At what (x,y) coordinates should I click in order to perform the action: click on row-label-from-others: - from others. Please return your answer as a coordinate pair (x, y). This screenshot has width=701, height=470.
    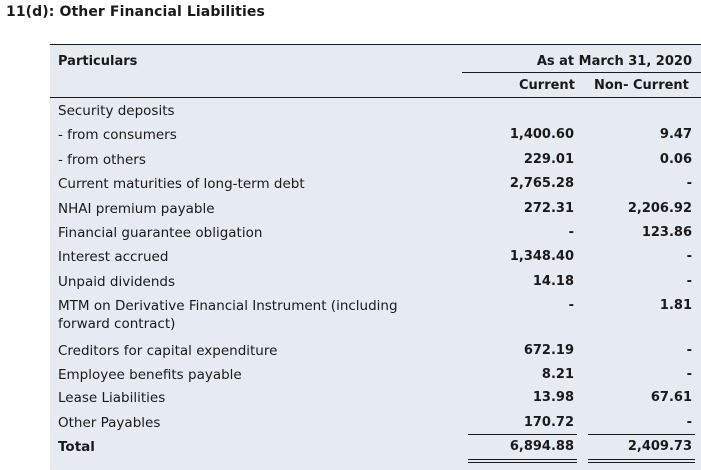
    Looking at the image, I should click on (102, 160).